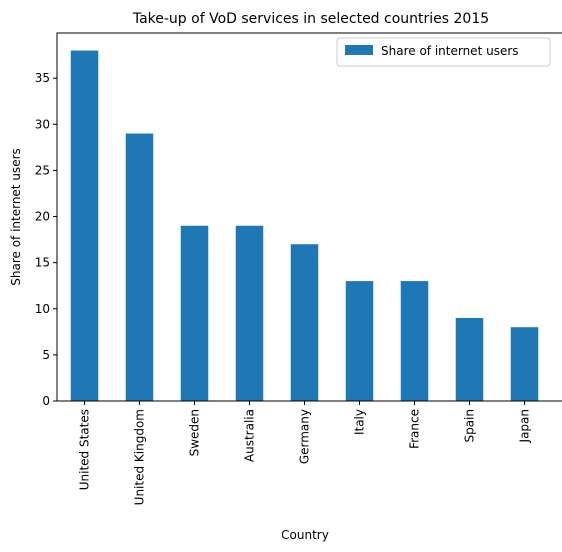 This screenshot has height=552, width=562. Describe the element at coordinates (46, 355) in the screenshot. I see `y-tick-label: 5` at that location.